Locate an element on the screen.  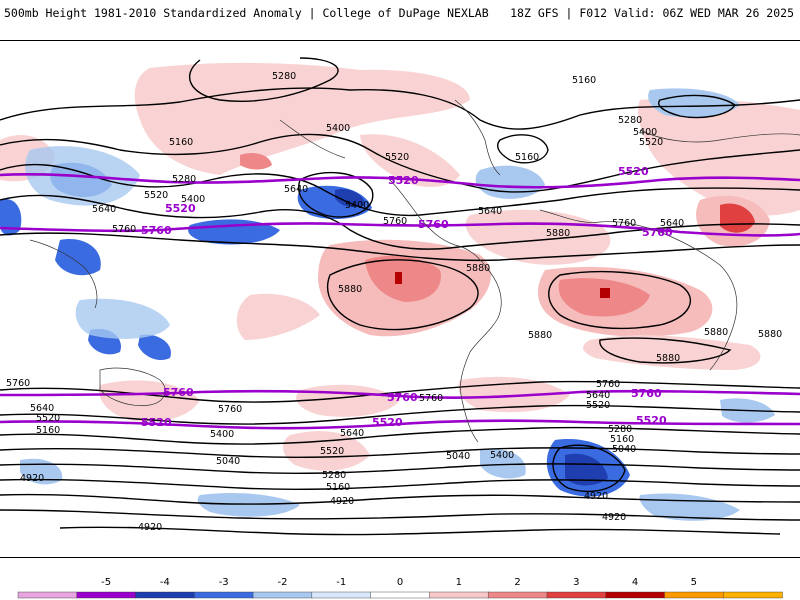
colorbar-ticks: -5 -4 -3 -2 -1 0 1 2 3 4 5 is located at coordinates (399, 582).